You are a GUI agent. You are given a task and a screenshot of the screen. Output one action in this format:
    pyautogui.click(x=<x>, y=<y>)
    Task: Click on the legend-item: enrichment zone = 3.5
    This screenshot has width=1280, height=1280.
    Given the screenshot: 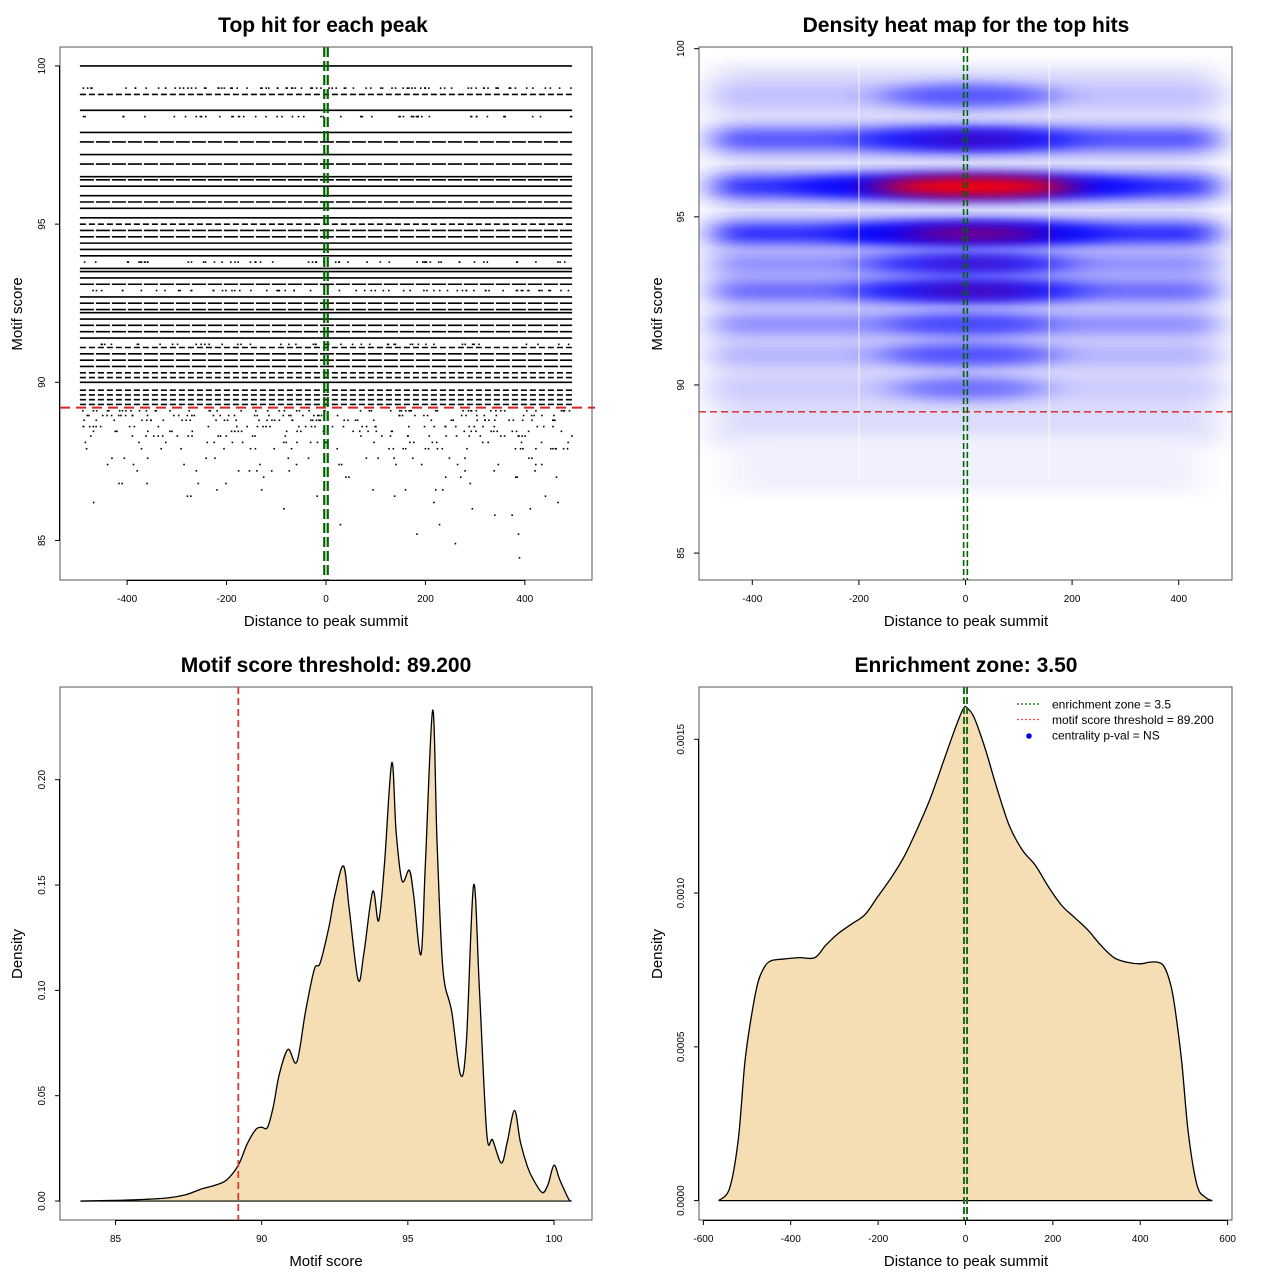 What is the action you would take?
    pyautogui.click(x=1094, y=705)
    